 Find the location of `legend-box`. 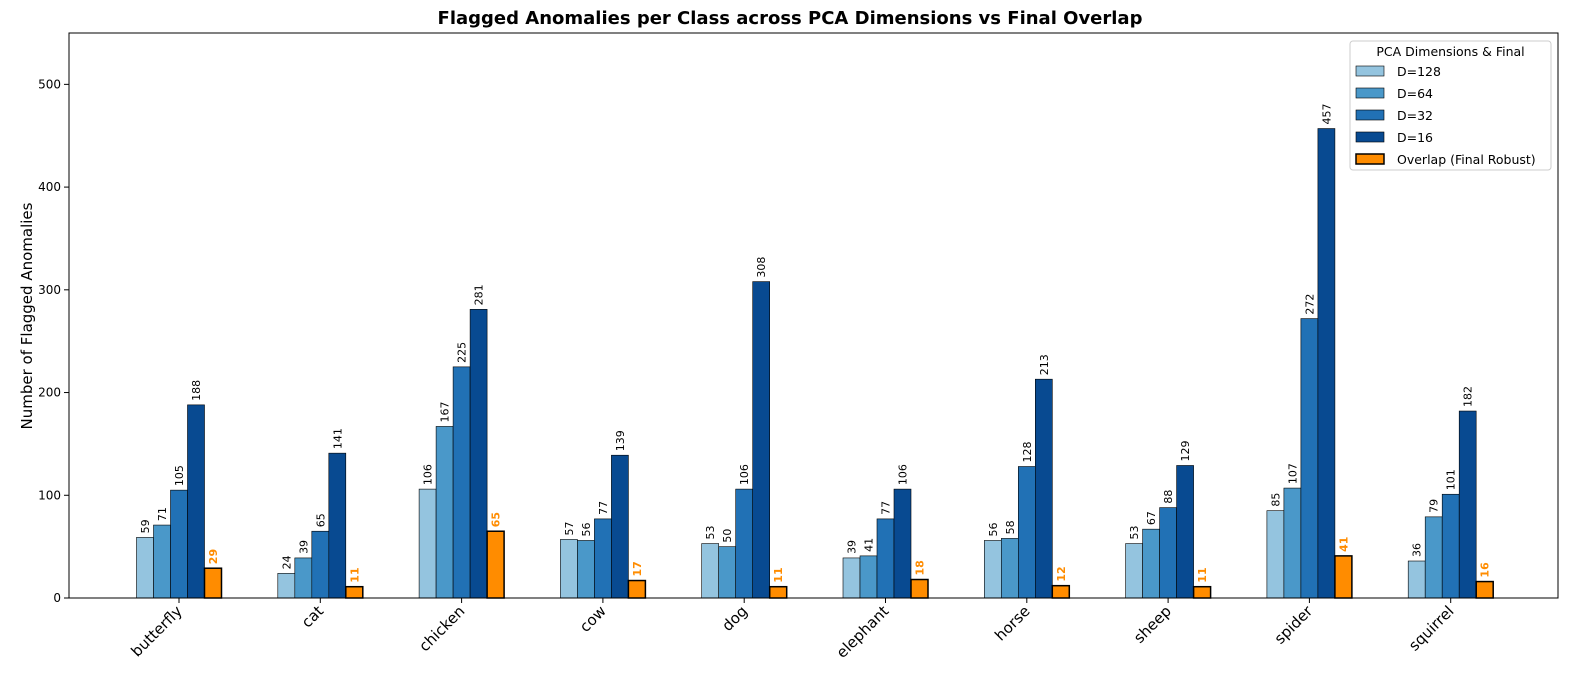

legend-box is located at coordinates (1450, 105).